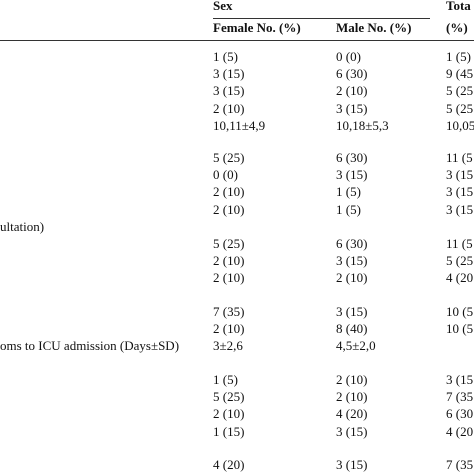 The image size is (474, 474). I want to click on header-rule, so click(237, 40).